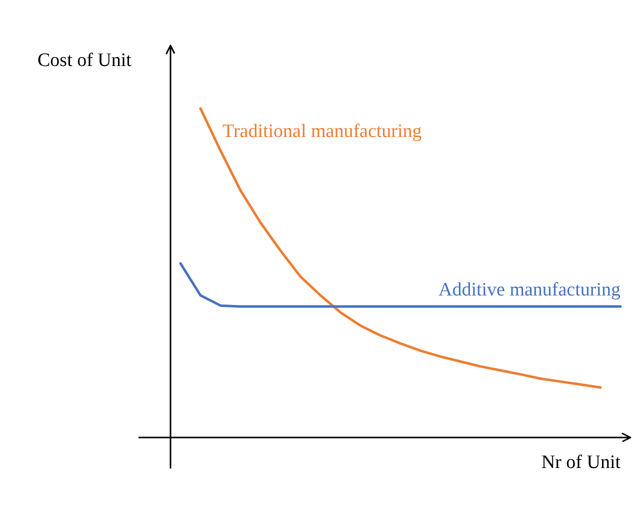  I want to click on series-label: Traditional manufacturing, so click(322, 131).